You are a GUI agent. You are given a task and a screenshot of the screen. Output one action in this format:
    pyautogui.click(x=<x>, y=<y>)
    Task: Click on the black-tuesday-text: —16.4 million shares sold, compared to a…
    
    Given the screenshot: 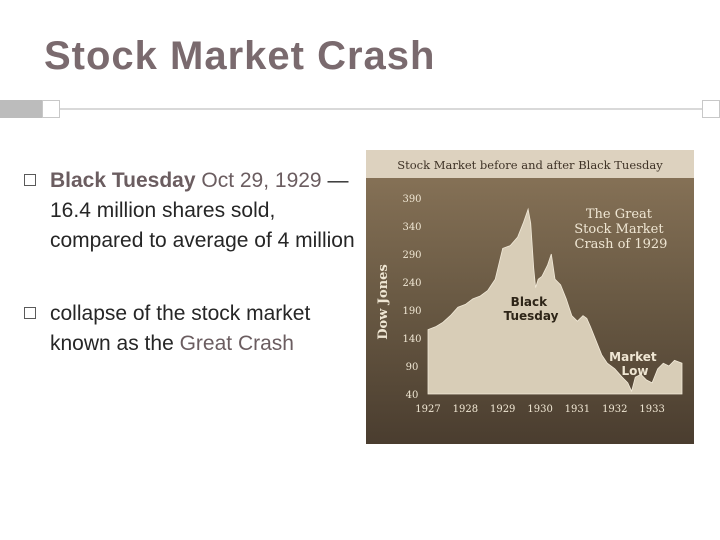 What is the action you would take?
    pyautogui.click(x=202, y=210)
    